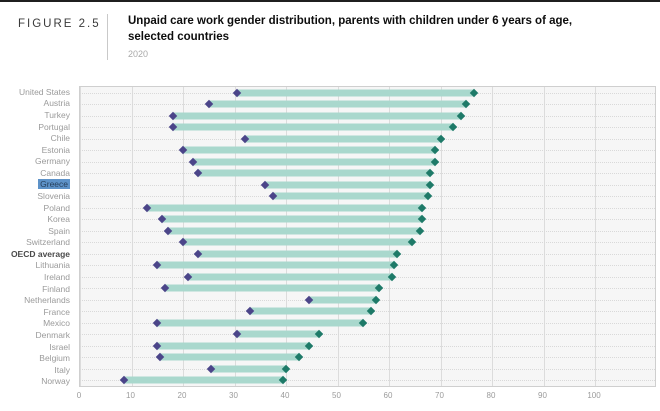 This screenshot has width=660, height=411. What do you see at coordinates (59, 230) in the screenshot?
I see `category-label: Spain` at bounding box center [59, 230].